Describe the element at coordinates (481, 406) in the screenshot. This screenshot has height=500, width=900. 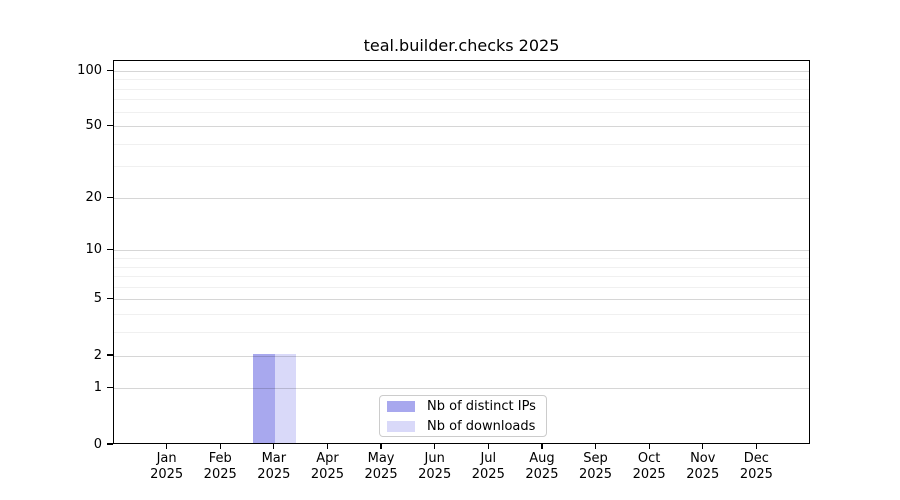
I see `legend-label-distinct-ips: Nb of distinct IPs` at that location.